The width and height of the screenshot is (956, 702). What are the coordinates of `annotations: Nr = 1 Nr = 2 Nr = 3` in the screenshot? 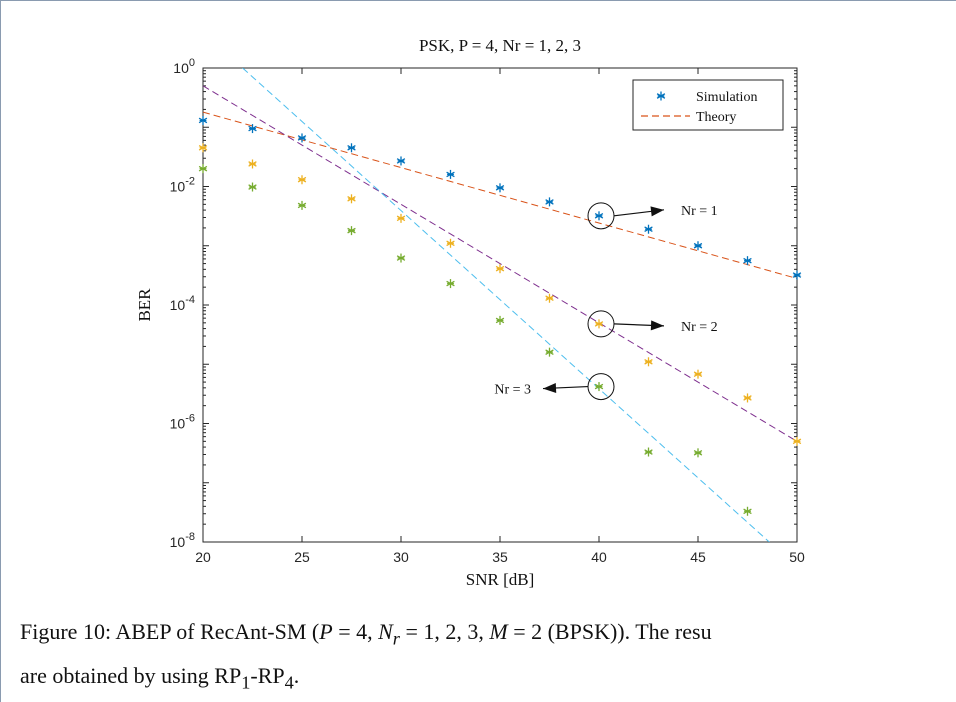 It's located at (606, 301).